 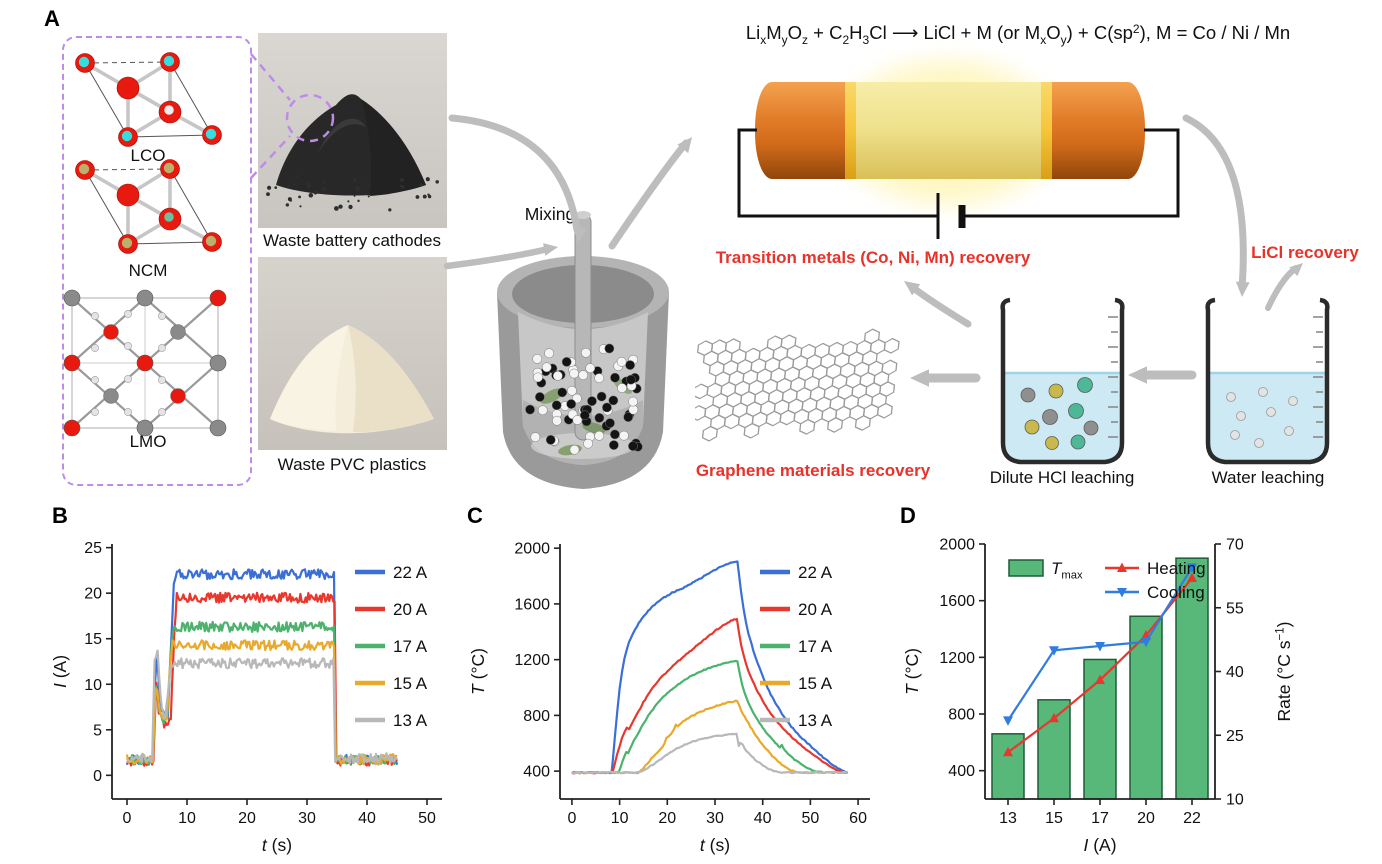 What do you see at coordinates (1067, 570) in the screenshot?
I see `svg-text: Tmax` at bounding box center [1067, 570].